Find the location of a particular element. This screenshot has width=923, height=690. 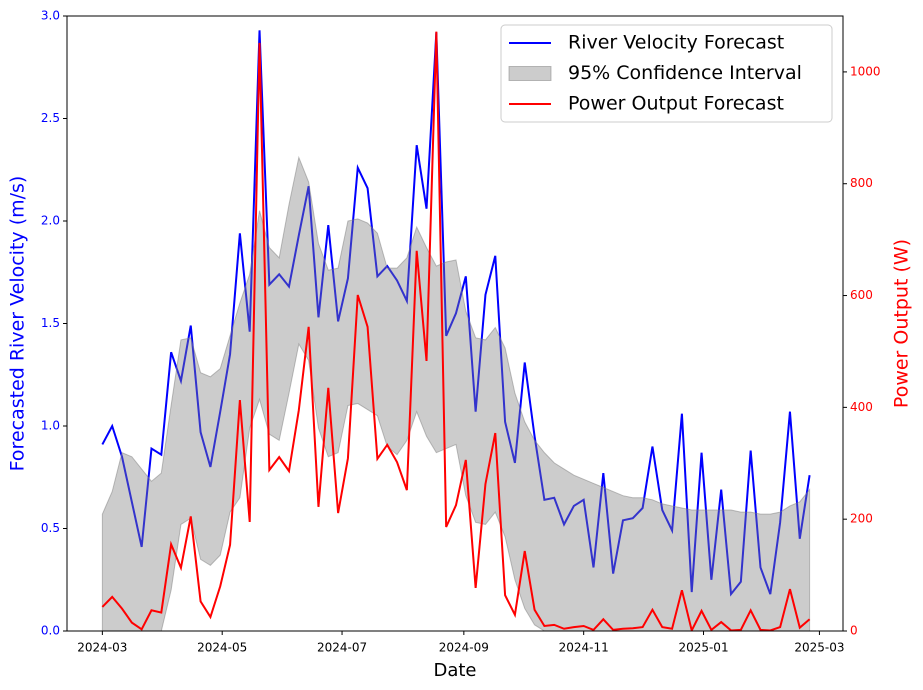

y2-axis-label: Power Output (W) is located at coordinates (902, 323).